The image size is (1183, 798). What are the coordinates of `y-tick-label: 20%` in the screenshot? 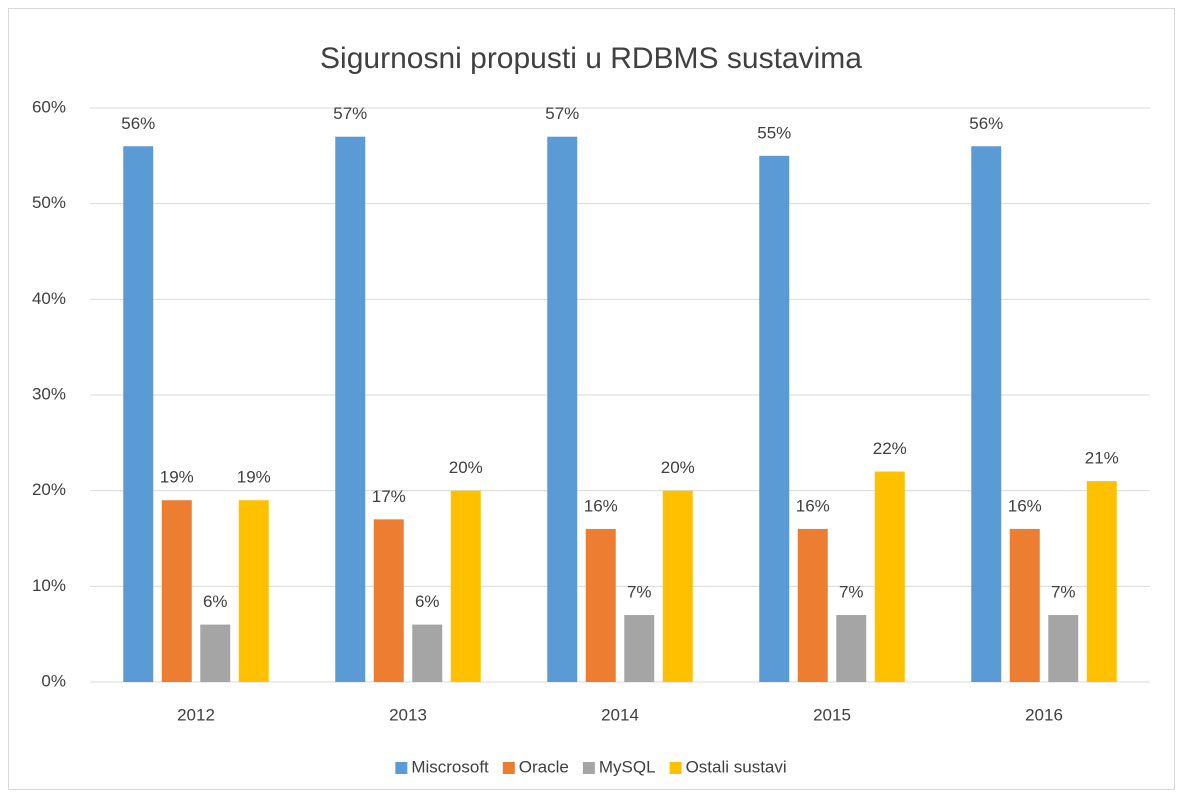 It's located at (49, 489).